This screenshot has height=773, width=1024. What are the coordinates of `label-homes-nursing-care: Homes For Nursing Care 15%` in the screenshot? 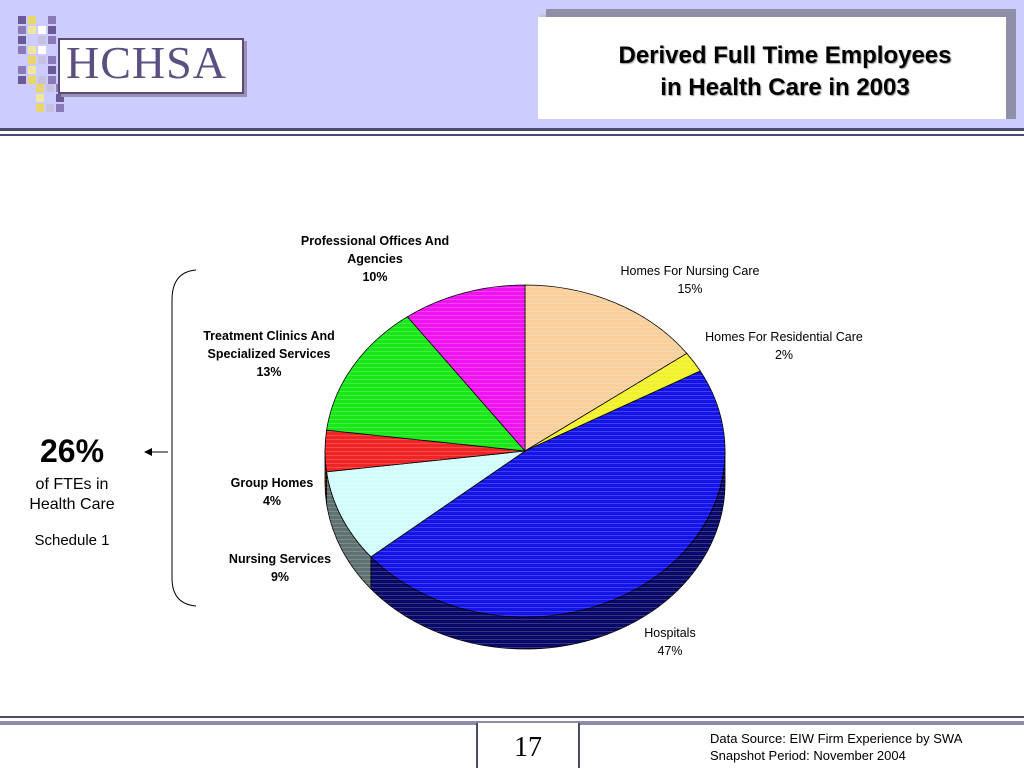 It's located at (690, 280).